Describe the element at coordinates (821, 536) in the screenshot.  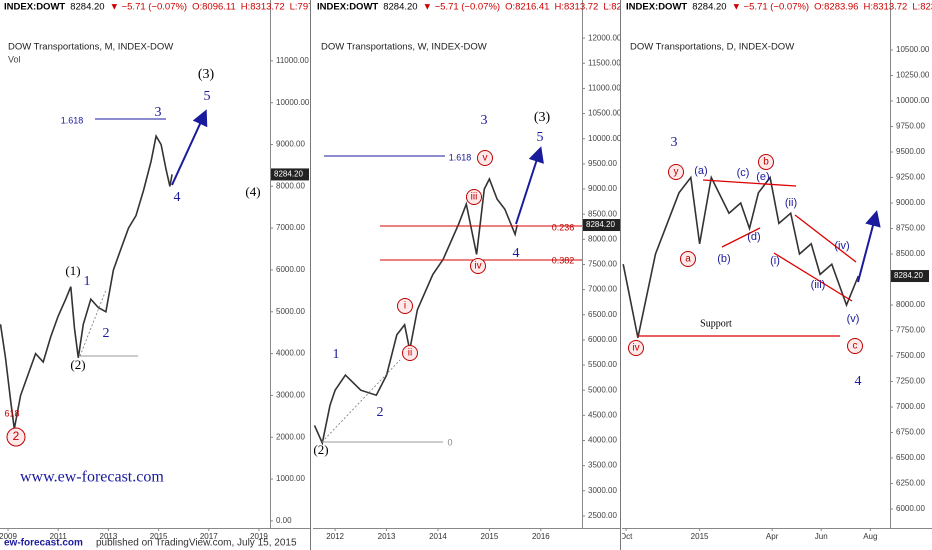
I see `x-tick-label: Jun` at that location.